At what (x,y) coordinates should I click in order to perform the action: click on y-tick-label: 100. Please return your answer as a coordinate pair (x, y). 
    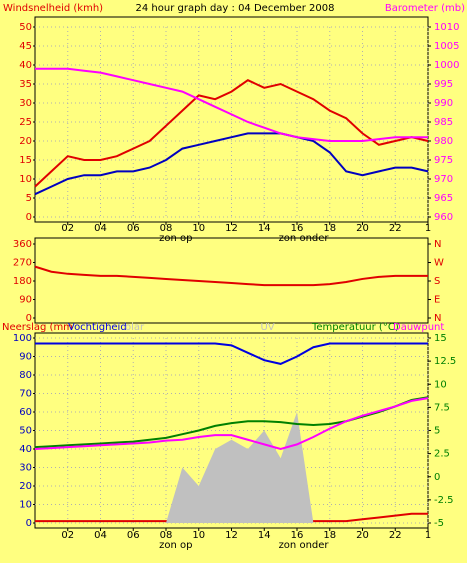
    Looking at the image, I should click on (22, 338).